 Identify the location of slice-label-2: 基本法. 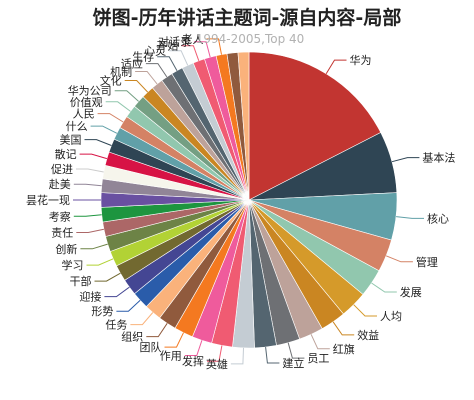
(438, 158).